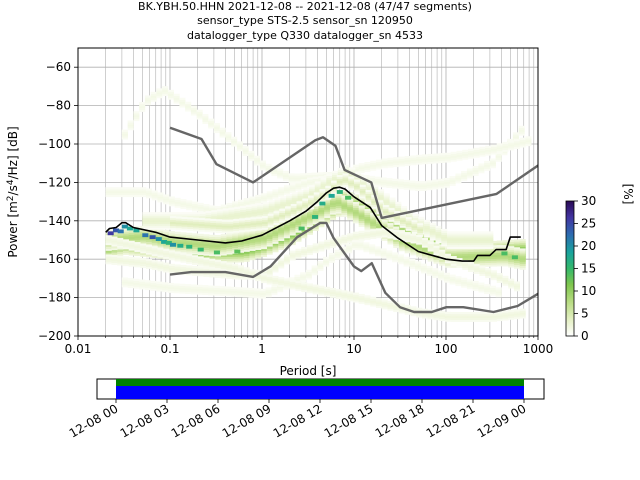 The height and width of the screenshot is (480, 640). I want to click on density-cell-high, so click(173, 244).